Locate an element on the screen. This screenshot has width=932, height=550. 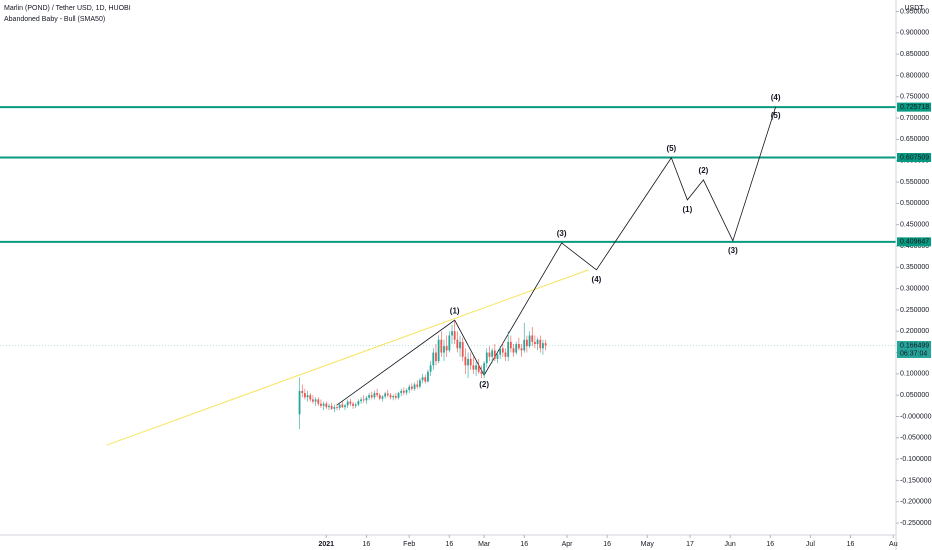
wave-label: (4) is located at coordinates (597, 279).